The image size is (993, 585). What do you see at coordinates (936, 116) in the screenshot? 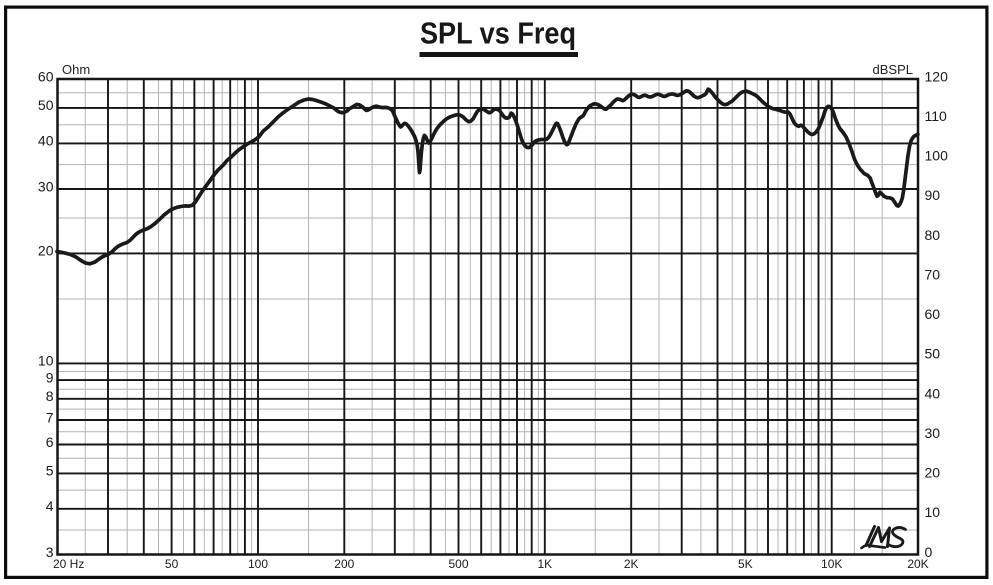
I see `svg-text: 110` at bounding box center [936, 116].